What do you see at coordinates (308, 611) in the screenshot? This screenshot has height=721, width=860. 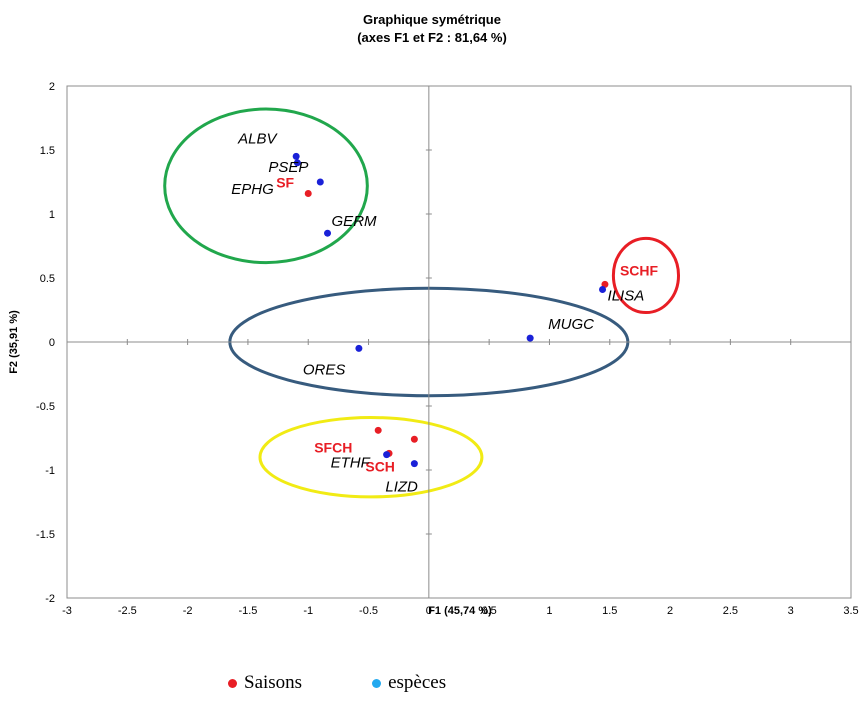 I see `x-tick-label: -1` at bounding box center [308, 611].